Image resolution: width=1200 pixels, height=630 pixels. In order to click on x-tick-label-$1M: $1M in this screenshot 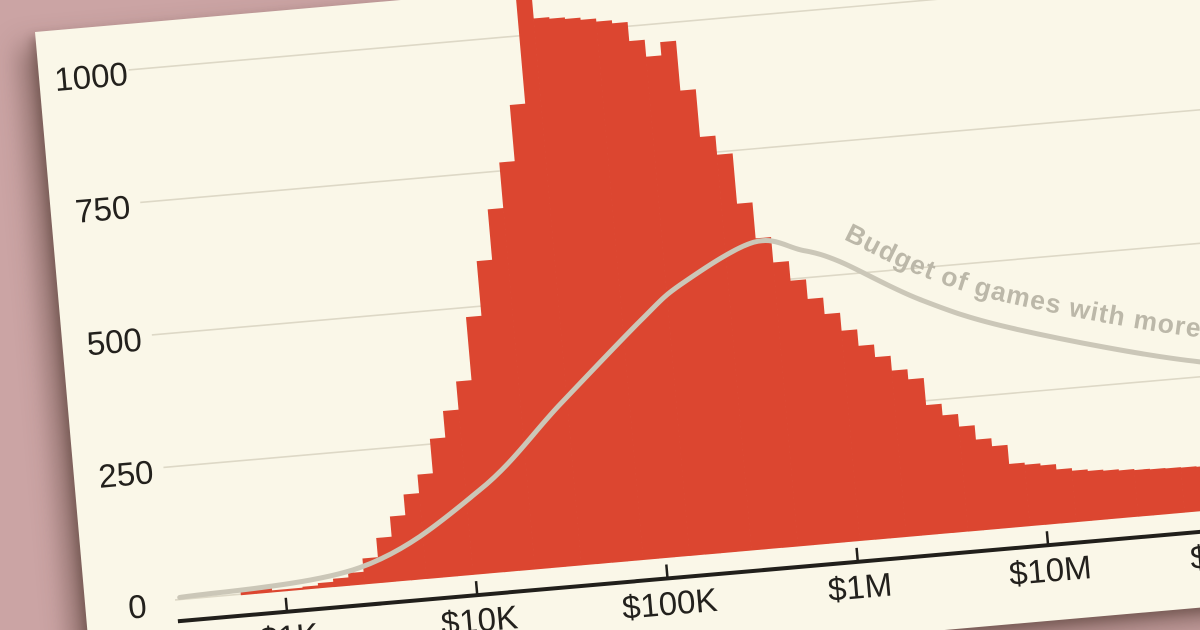, I will do `click(859, 586)`.